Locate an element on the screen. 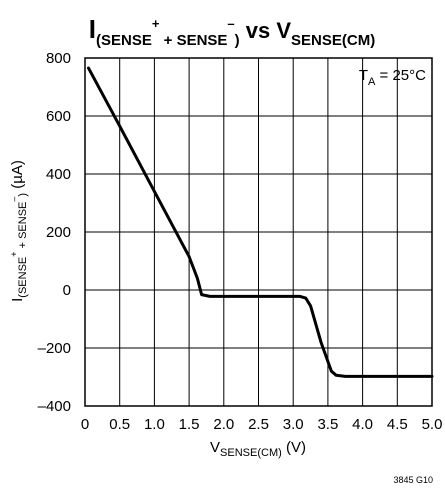  y-tick-label: 400 is located at coordinates (58, 174).